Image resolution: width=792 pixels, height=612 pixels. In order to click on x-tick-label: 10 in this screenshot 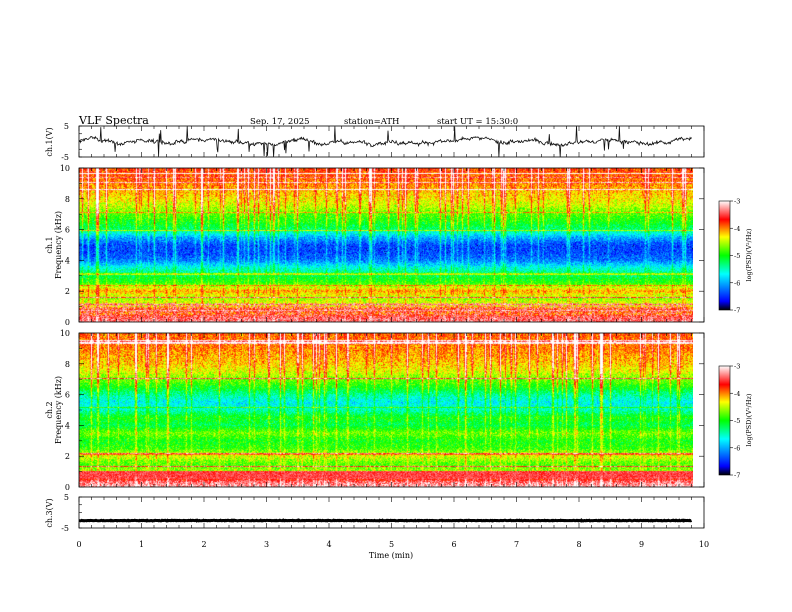, I will do `click(704, 544)`.